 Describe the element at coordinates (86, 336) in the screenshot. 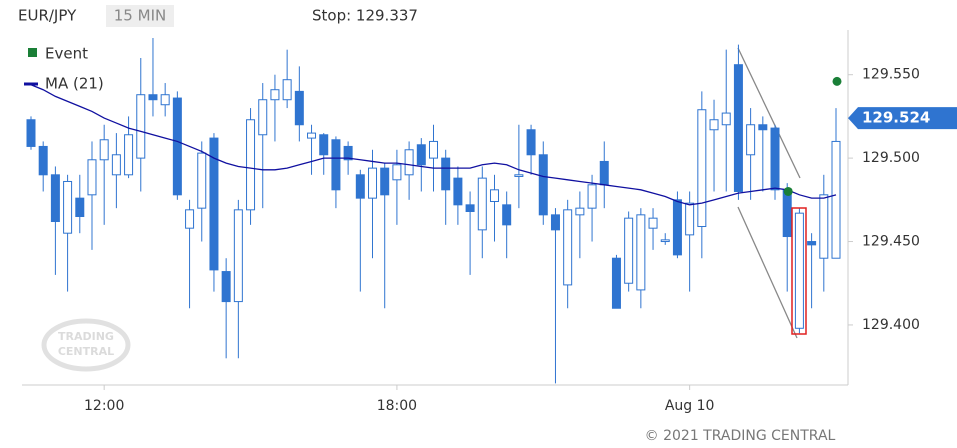

I see `watermark-text: TRADING` at that location.